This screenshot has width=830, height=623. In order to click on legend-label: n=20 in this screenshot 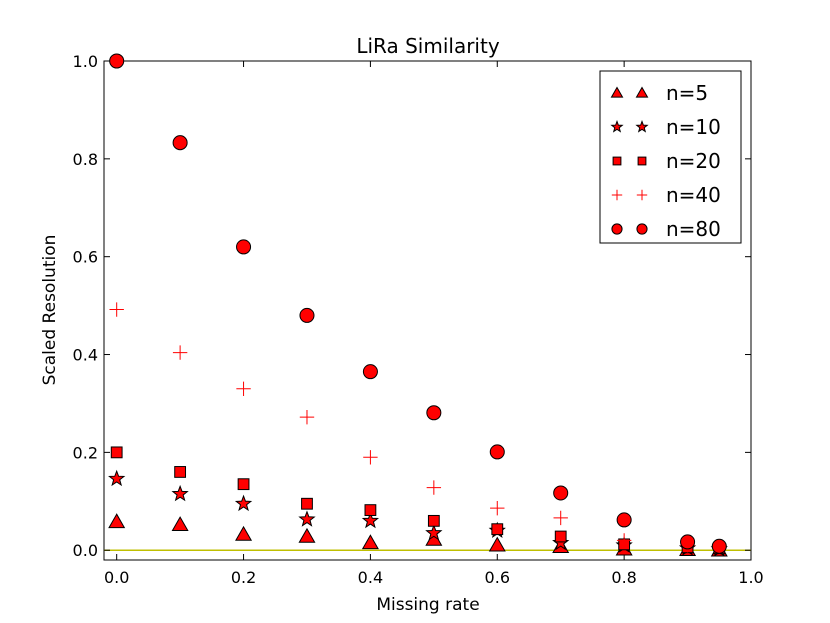, I will do `click(693, 161)`.